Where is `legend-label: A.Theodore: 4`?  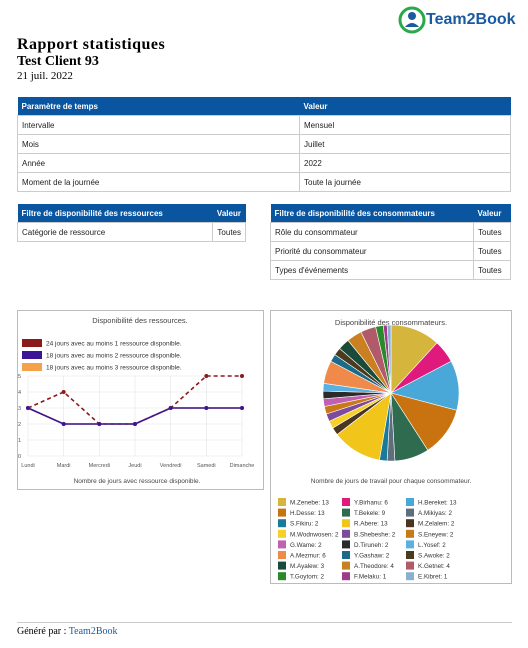 legend-label: A.Theodore: 4 is located at coordinates (374, 566).